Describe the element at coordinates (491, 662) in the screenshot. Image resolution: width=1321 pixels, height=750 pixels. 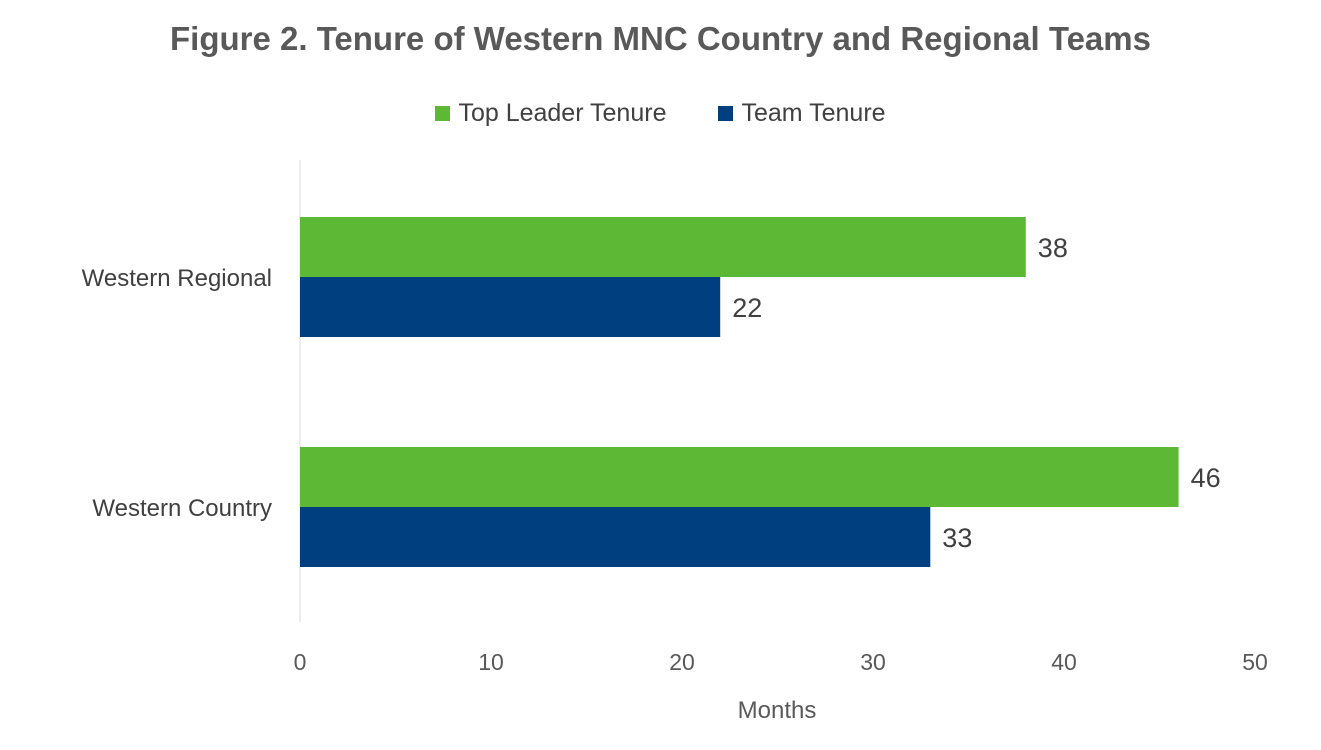
I see `x-tick-label: 10` at that location.